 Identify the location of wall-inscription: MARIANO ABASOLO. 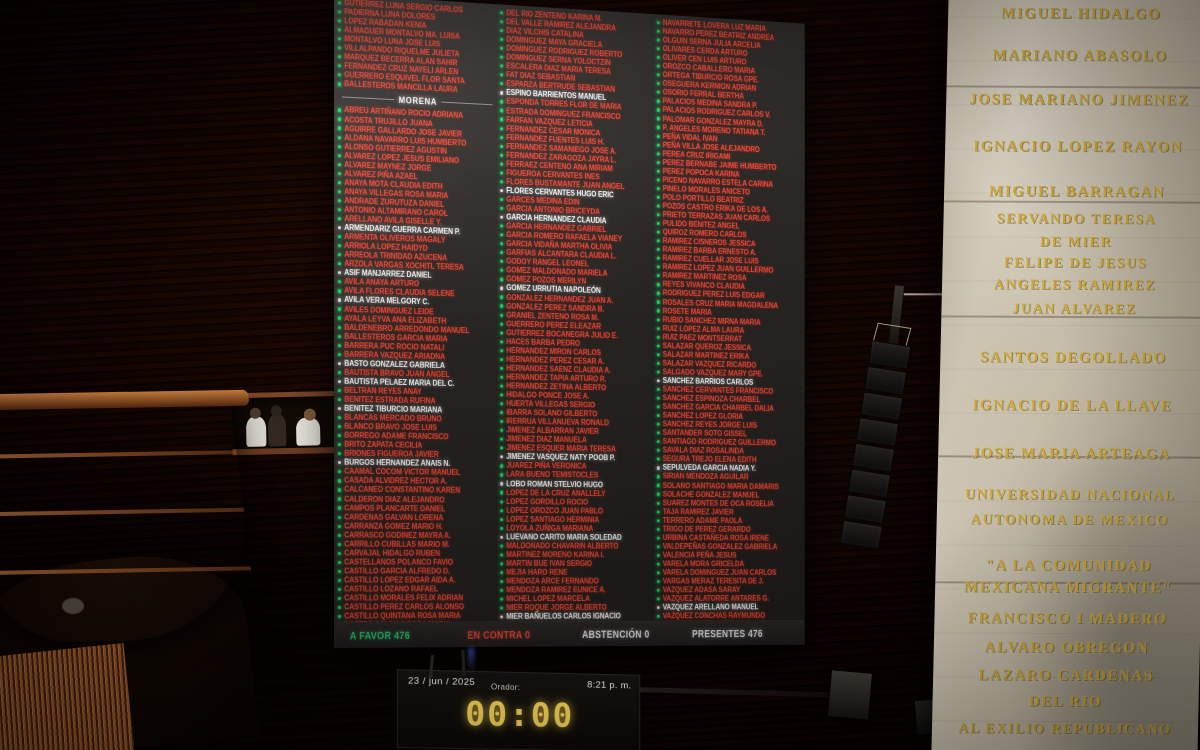
(1073, 56).